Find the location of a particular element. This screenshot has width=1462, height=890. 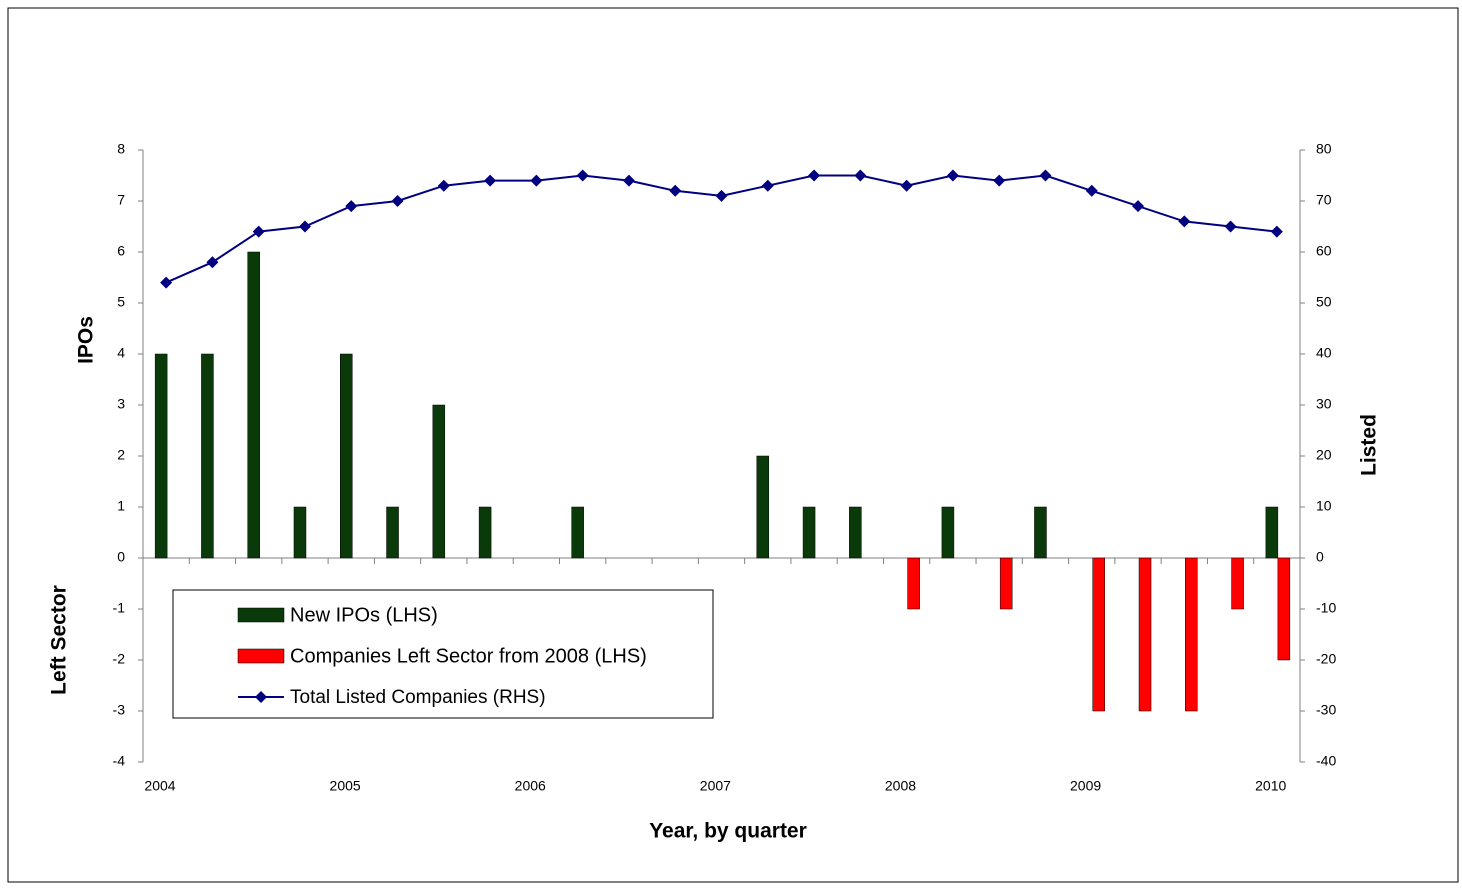

y2-tick-label: 10 is located at coordinates (1324, 506).